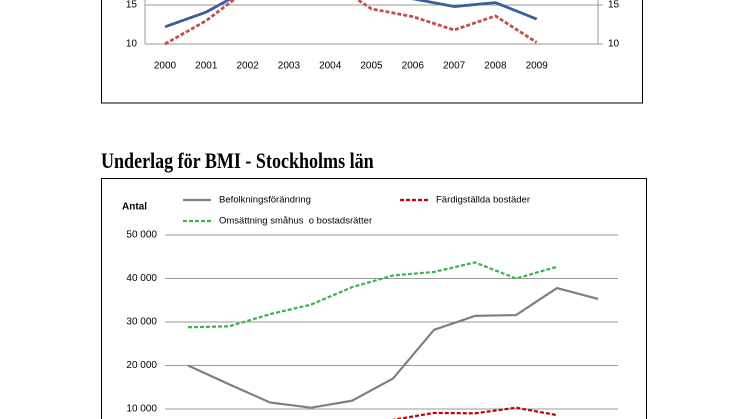 This screenshot has width=746, height=419. What do you see at coordinates (454, 66) in the screenshot?
I see `x-tick-label: 2007` at bounding box center [454, 66].